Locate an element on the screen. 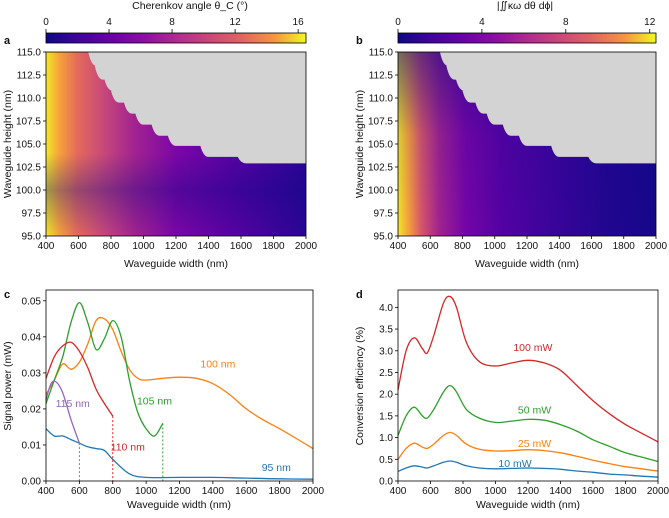 This screenshot has width=669, height=518. y-tick-label: 0.0 is located at coordinates (386, 482).